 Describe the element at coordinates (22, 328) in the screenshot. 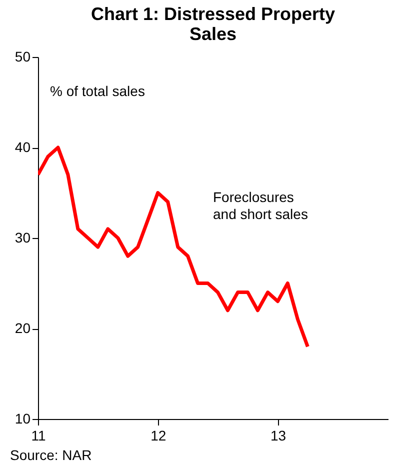

I see `y-tick-label: 20` at that location.